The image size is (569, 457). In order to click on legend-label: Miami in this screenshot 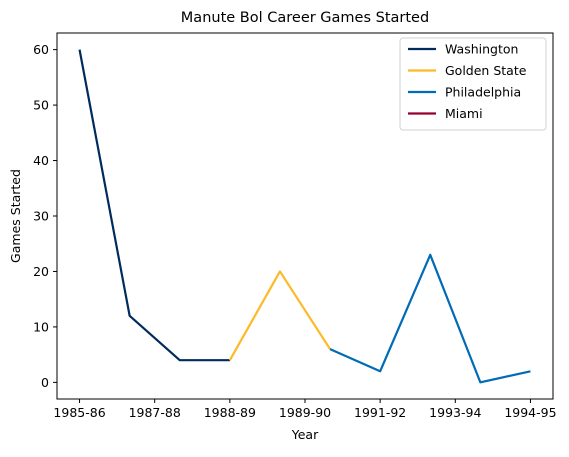, I will do `click(464, 113)`.